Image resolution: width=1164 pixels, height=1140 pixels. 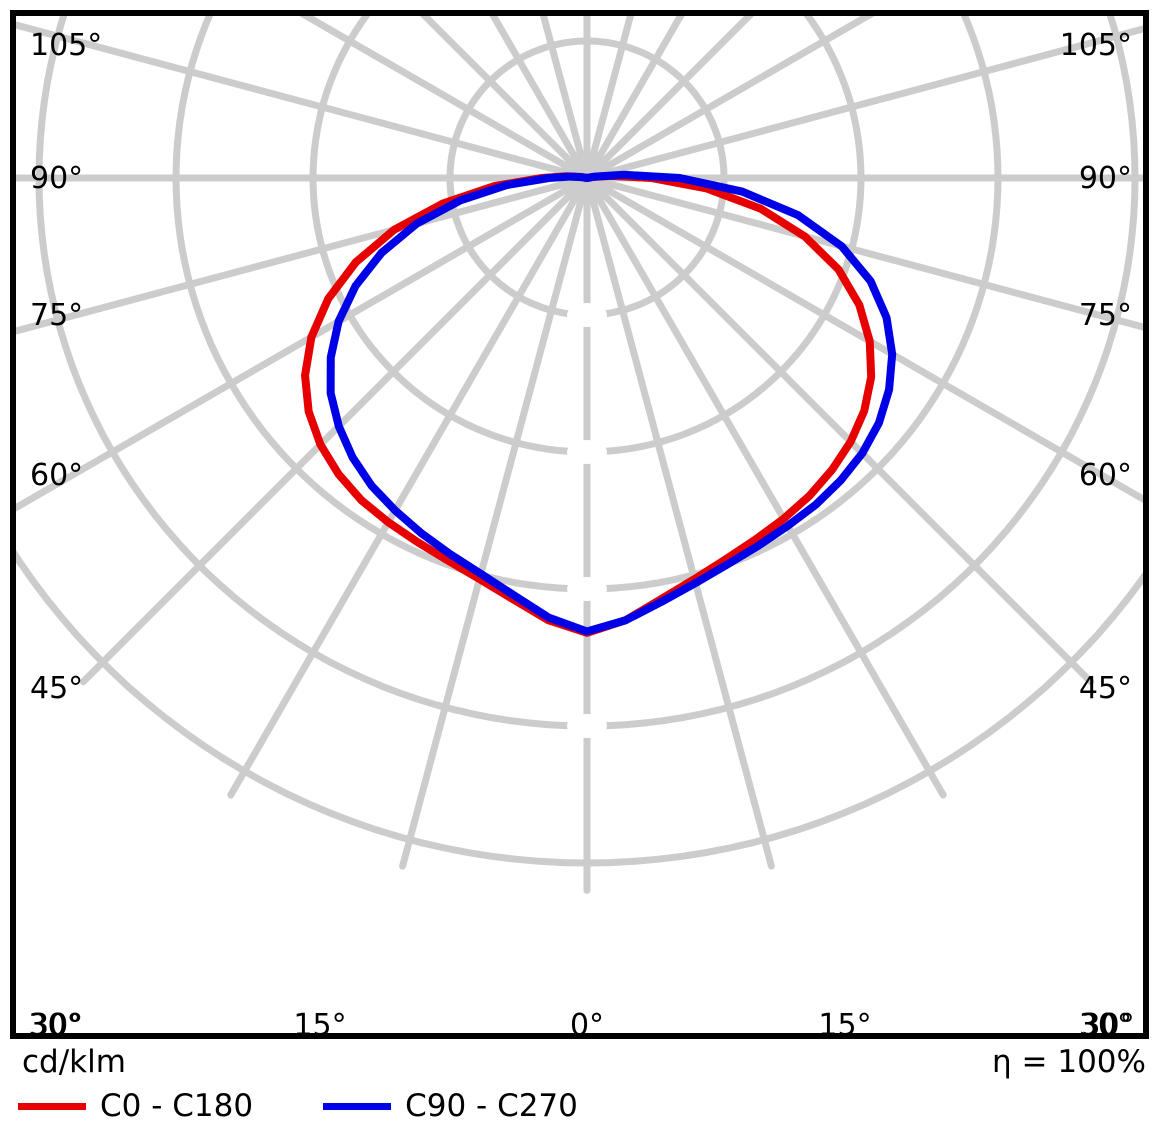 What do you see at coordinates (74, 1062) in the screenshot?
I see `unit-label: cd/klm` at bounding box center [74, 1062].